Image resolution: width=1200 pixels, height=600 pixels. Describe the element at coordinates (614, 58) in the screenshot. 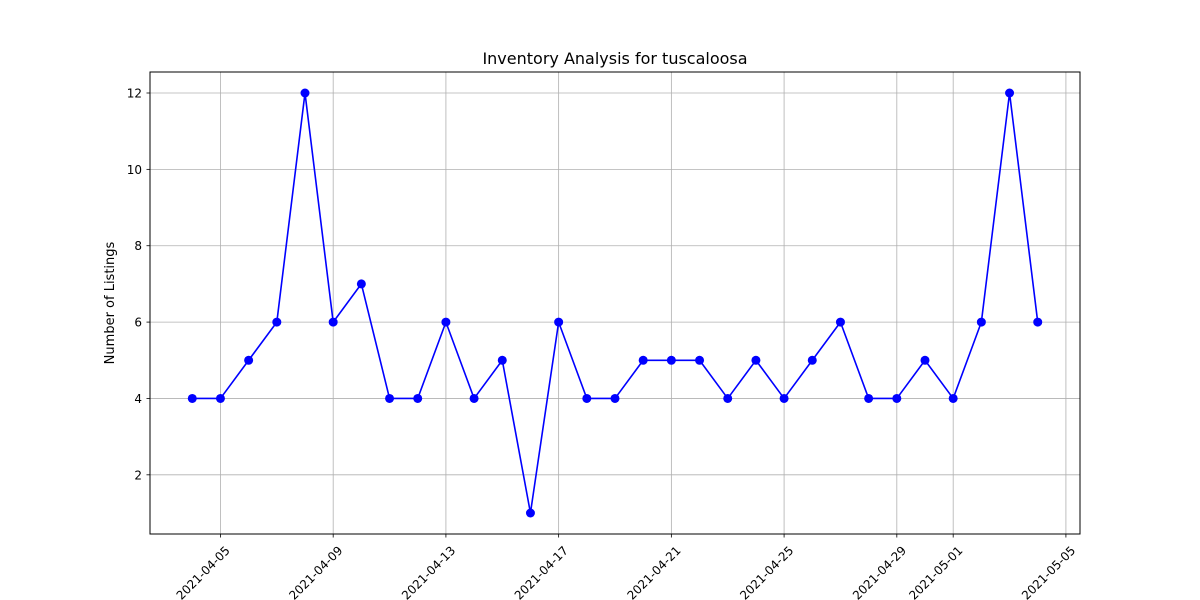

I see `chart-title: Inventory Analysis for tuscaloosa` at that location.